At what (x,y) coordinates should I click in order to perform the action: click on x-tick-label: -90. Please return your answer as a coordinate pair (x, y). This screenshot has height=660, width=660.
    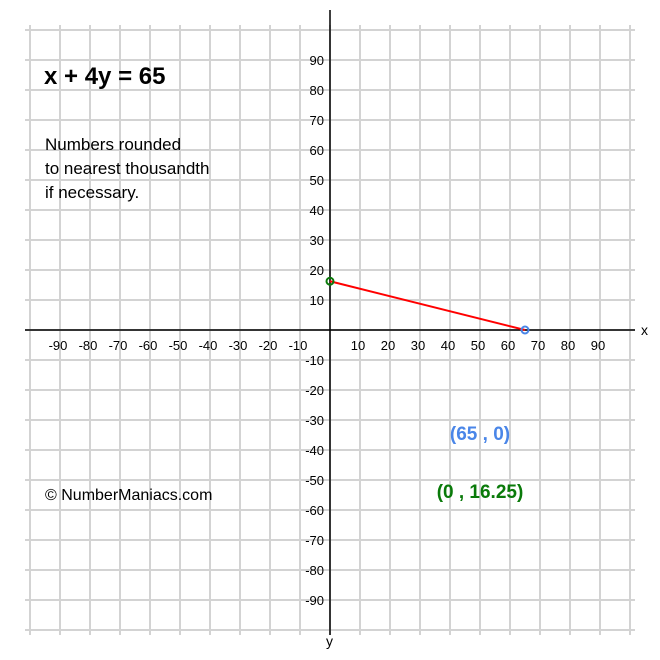
    Looking at the image, I should click on (58, 345).